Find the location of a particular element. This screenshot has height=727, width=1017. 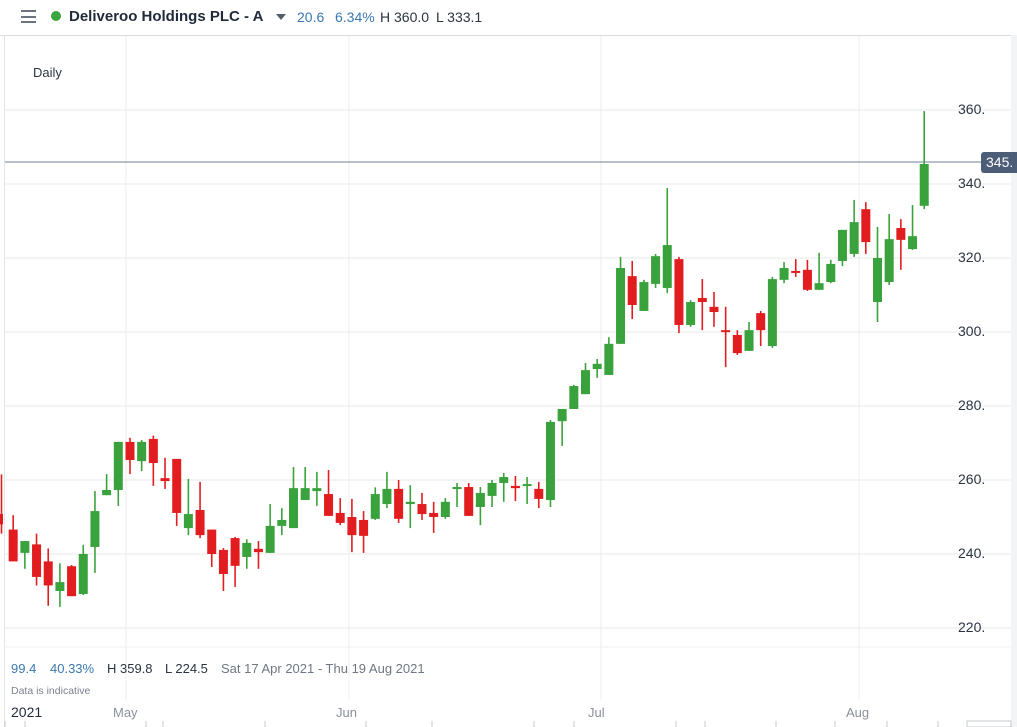

header-change: 20.6 is located at coordinates (311, 17).